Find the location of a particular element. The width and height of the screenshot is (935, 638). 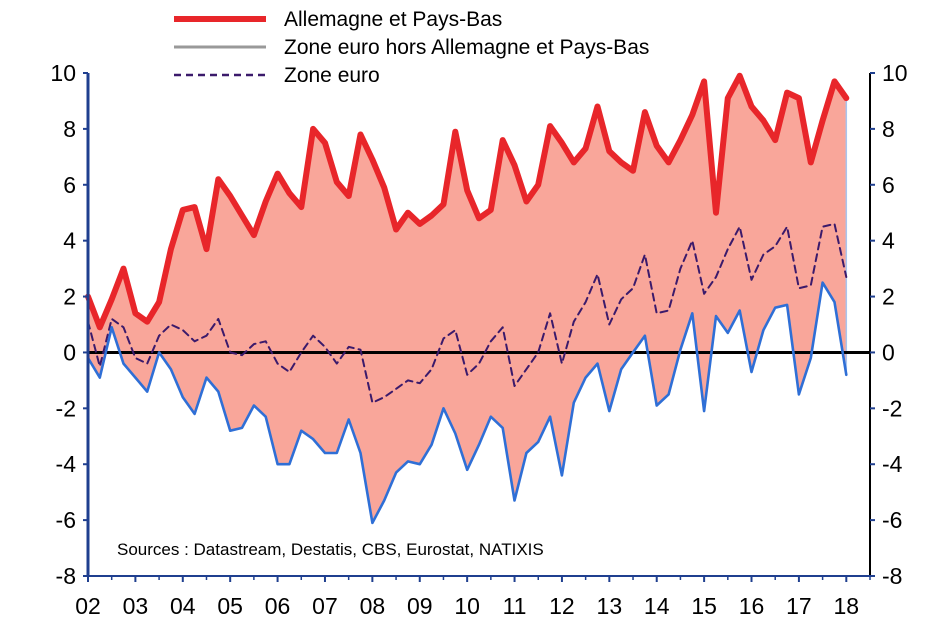

y-tick-label-right: 0 is located at coordinates (888, 352).